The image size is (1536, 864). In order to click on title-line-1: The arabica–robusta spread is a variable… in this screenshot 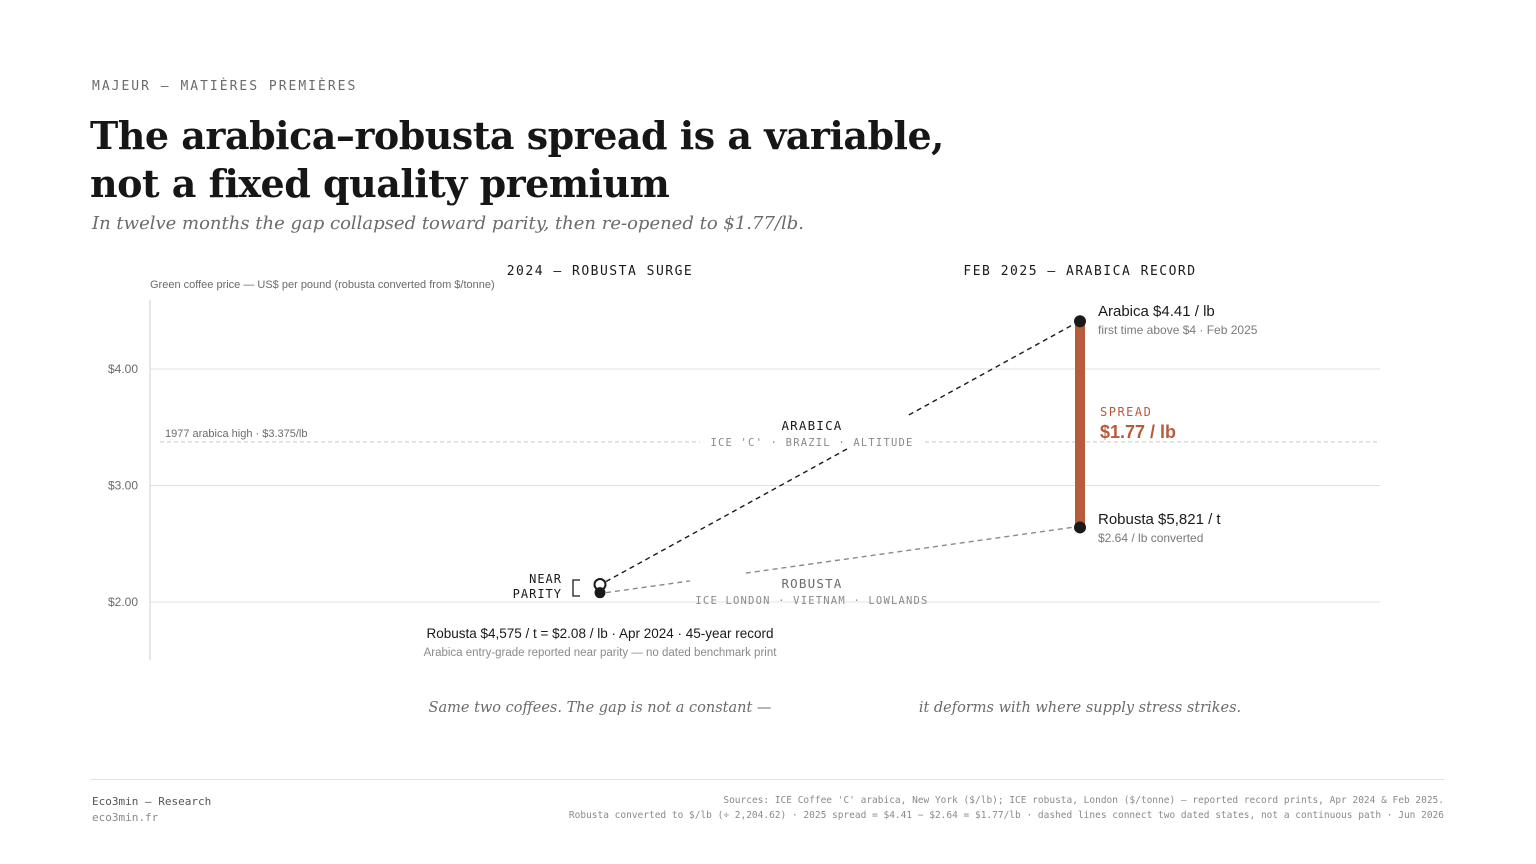, I will do `click(517, 135)`.